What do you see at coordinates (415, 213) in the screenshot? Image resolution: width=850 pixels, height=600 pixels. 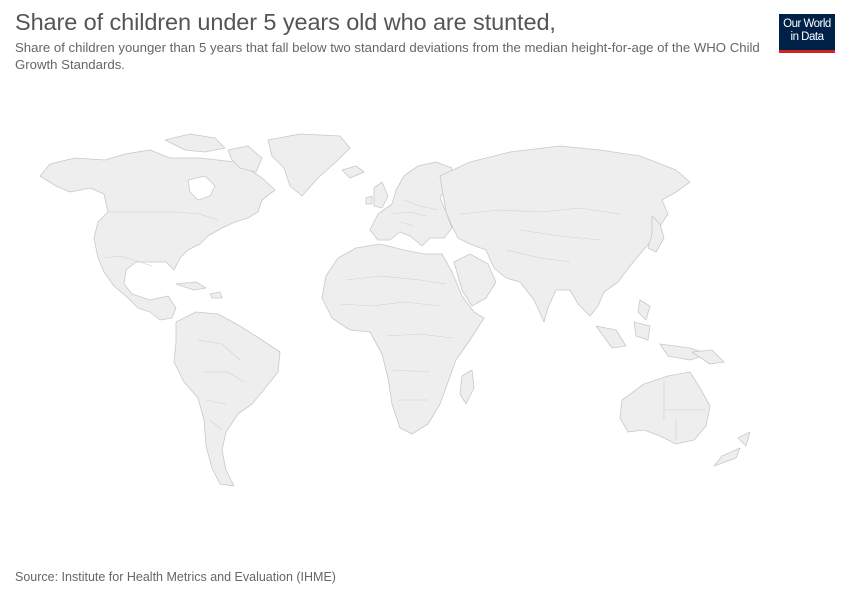 I see `border-europe` at bounding box center [415, 213].